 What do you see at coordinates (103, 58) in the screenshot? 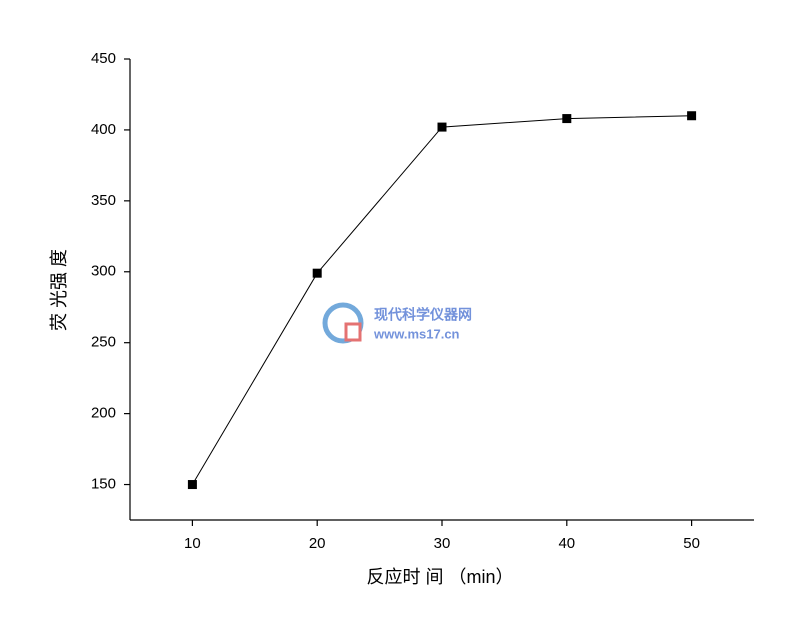
I see `y-tick-label: 450` at bounding box center [103, 58].